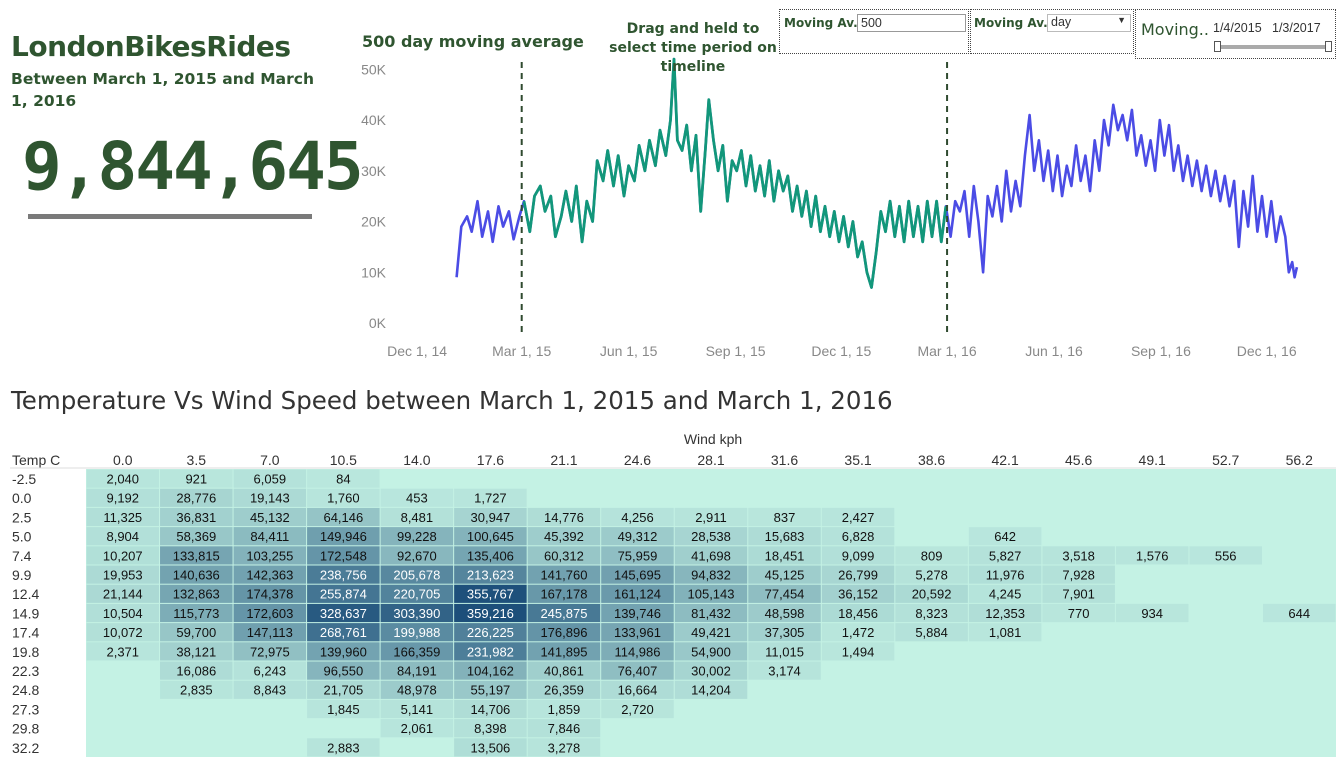 Image resolution: width=1344 pixels, height=758 pixels. I want to click on date-range-start-handle, so click(1217, 46).